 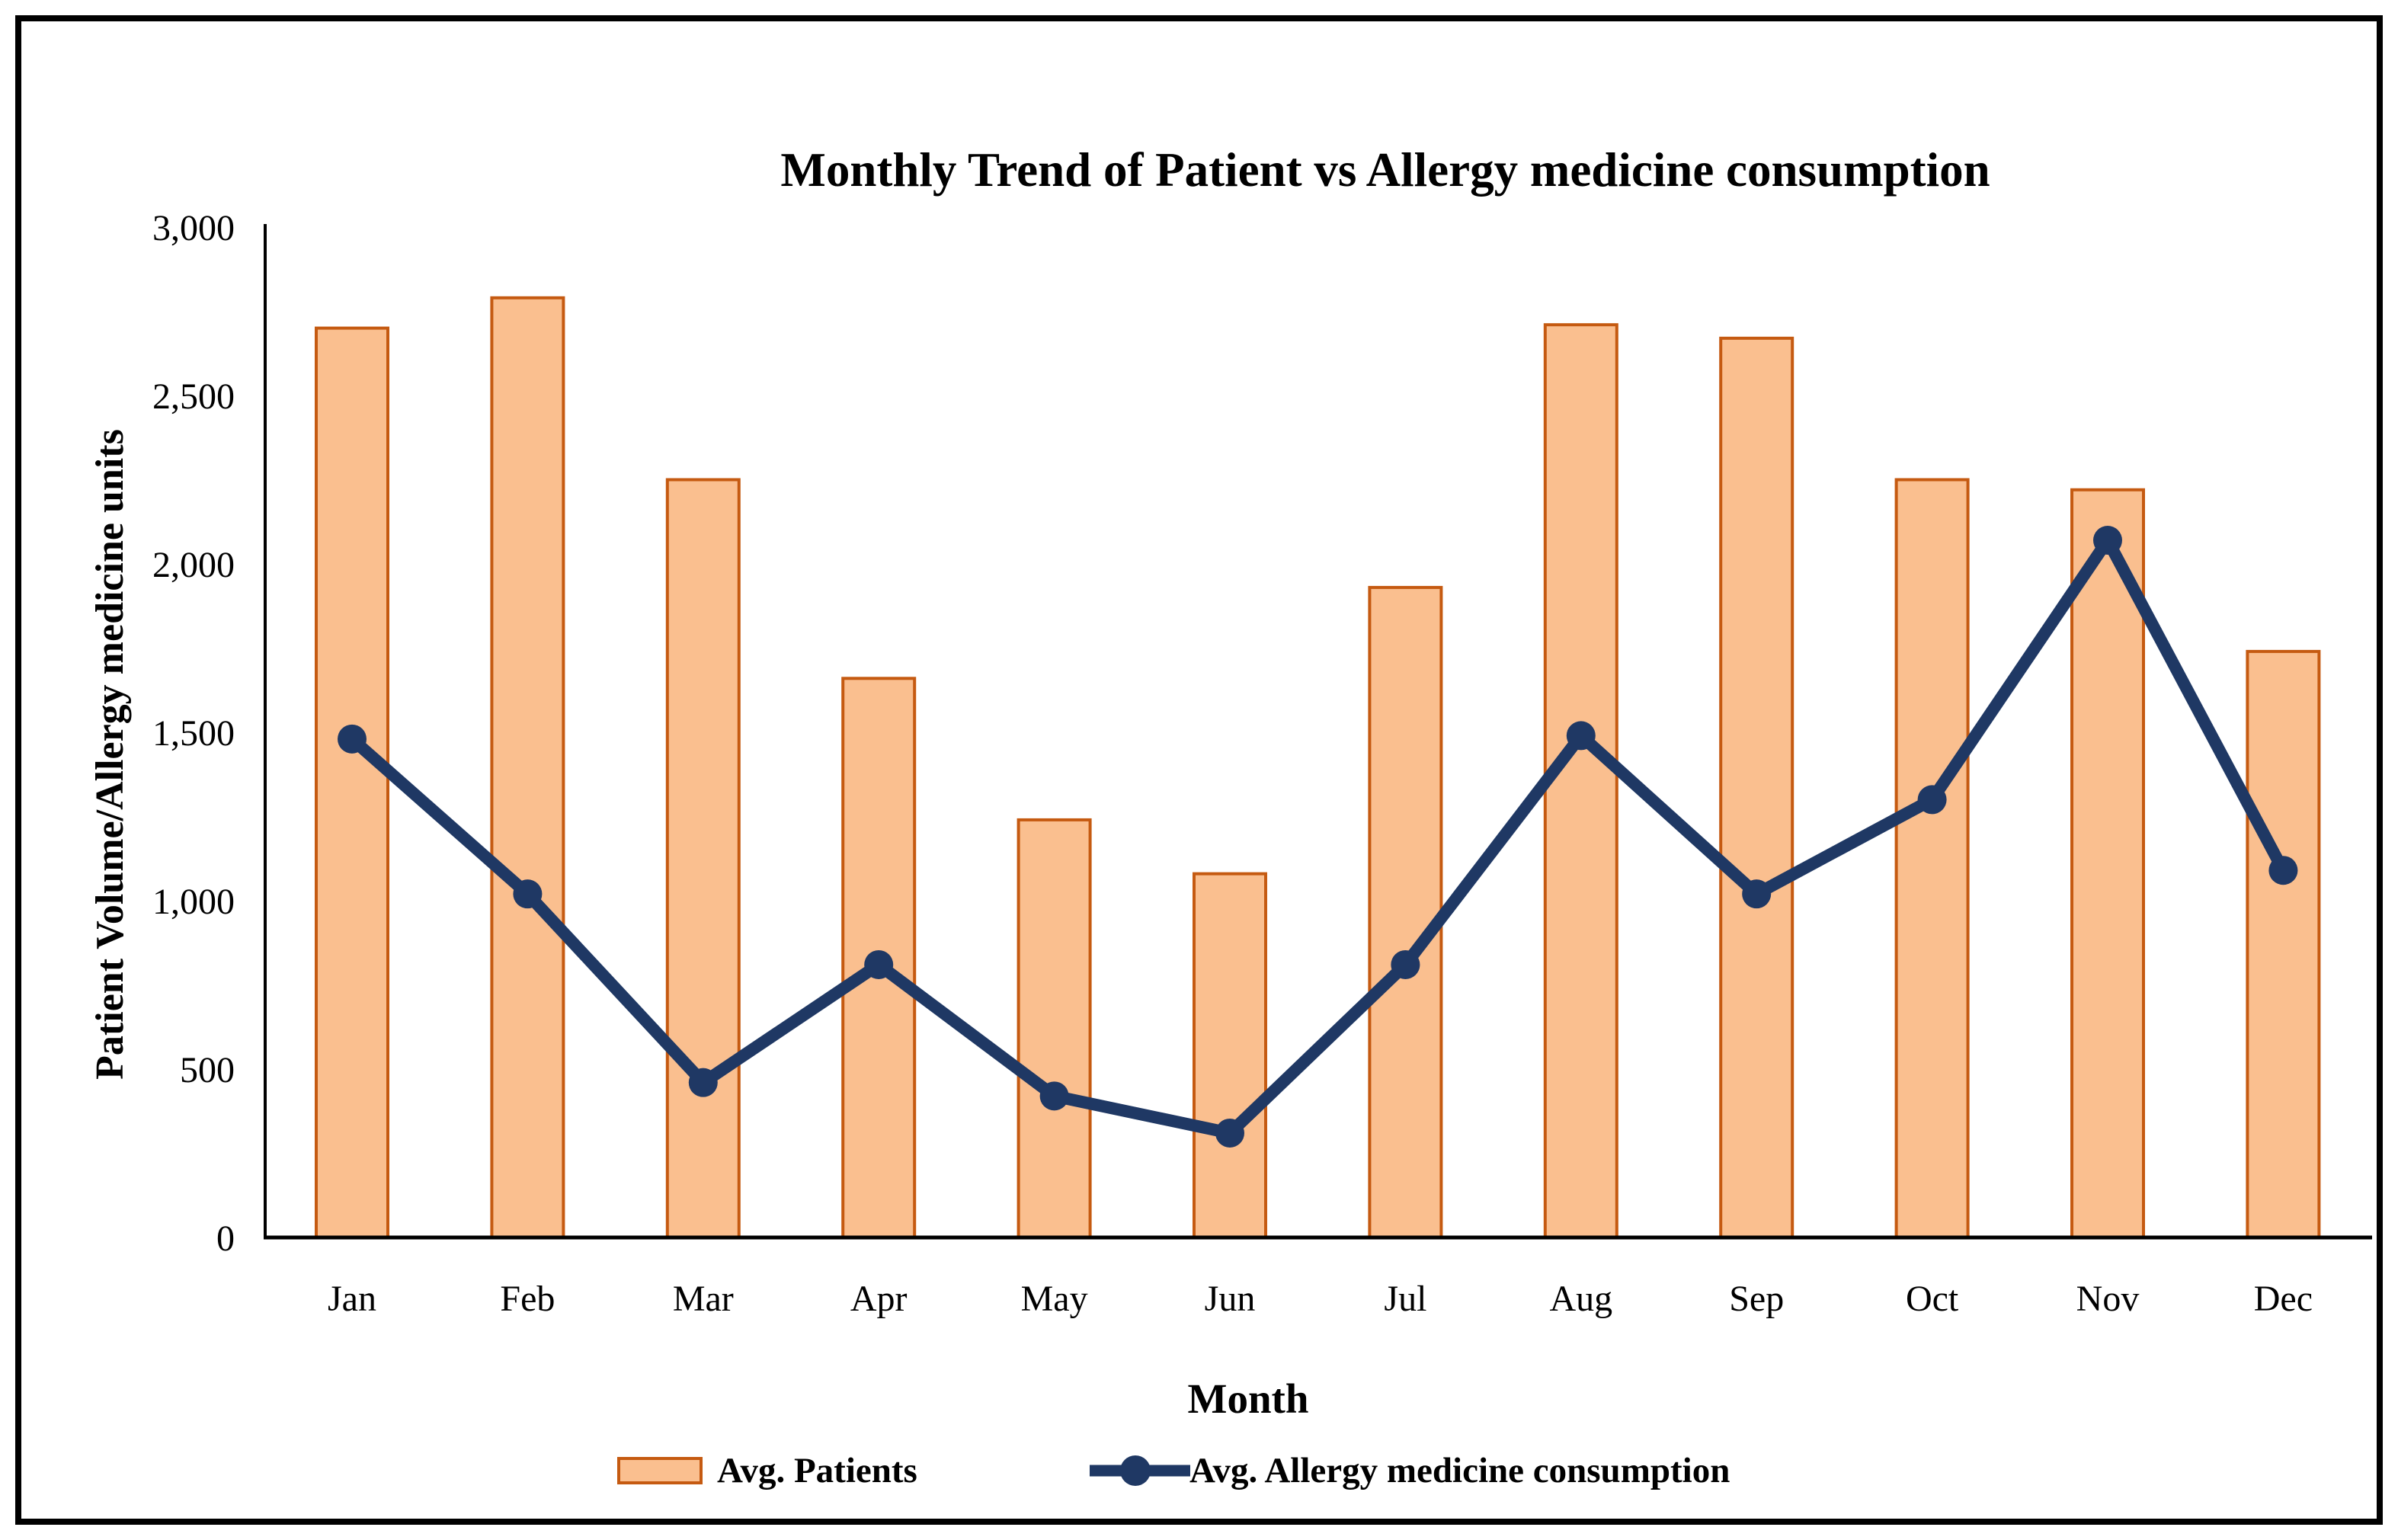 What do you see at coordinates (703, 1299) in the screenshot?
I see `x-tick-label-mar: Mar` at bounding box center [703, 1299].